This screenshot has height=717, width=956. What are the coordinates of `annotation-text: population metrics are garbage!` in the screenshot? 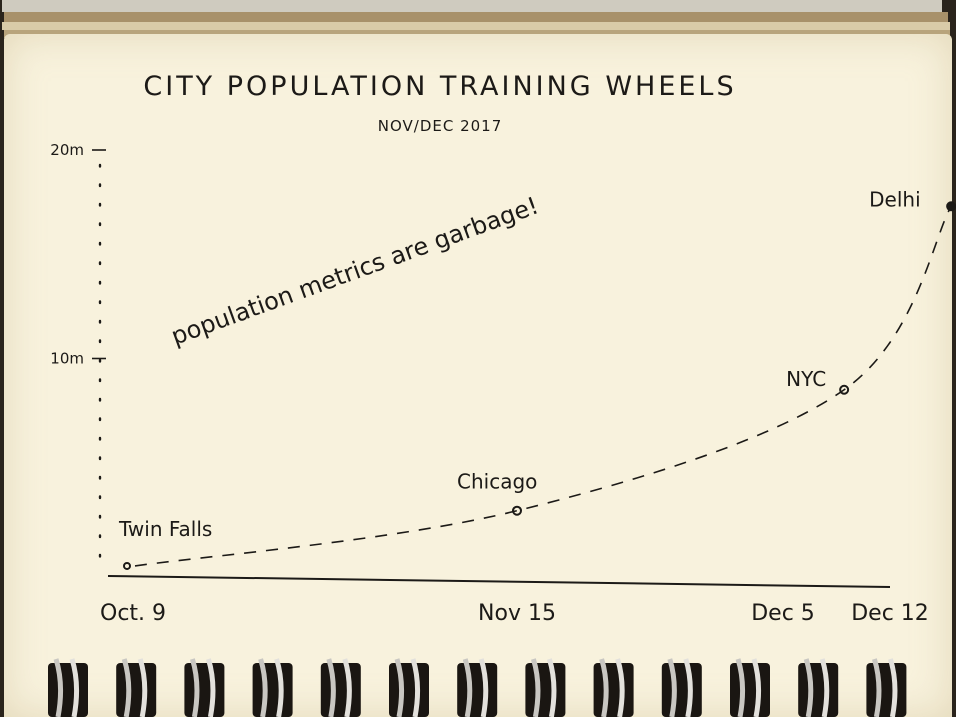 It's located at (354, 270).